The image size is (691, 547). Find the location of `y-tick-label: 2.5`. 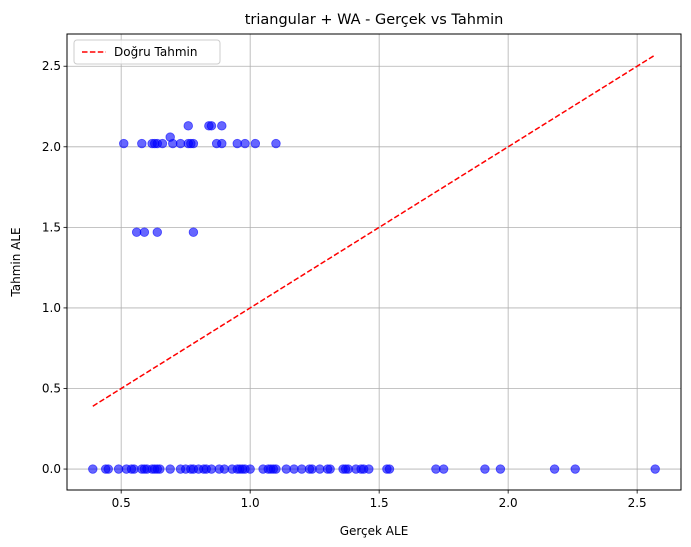

y-tick-label: 2.5 is located at coordinates (51, 66).